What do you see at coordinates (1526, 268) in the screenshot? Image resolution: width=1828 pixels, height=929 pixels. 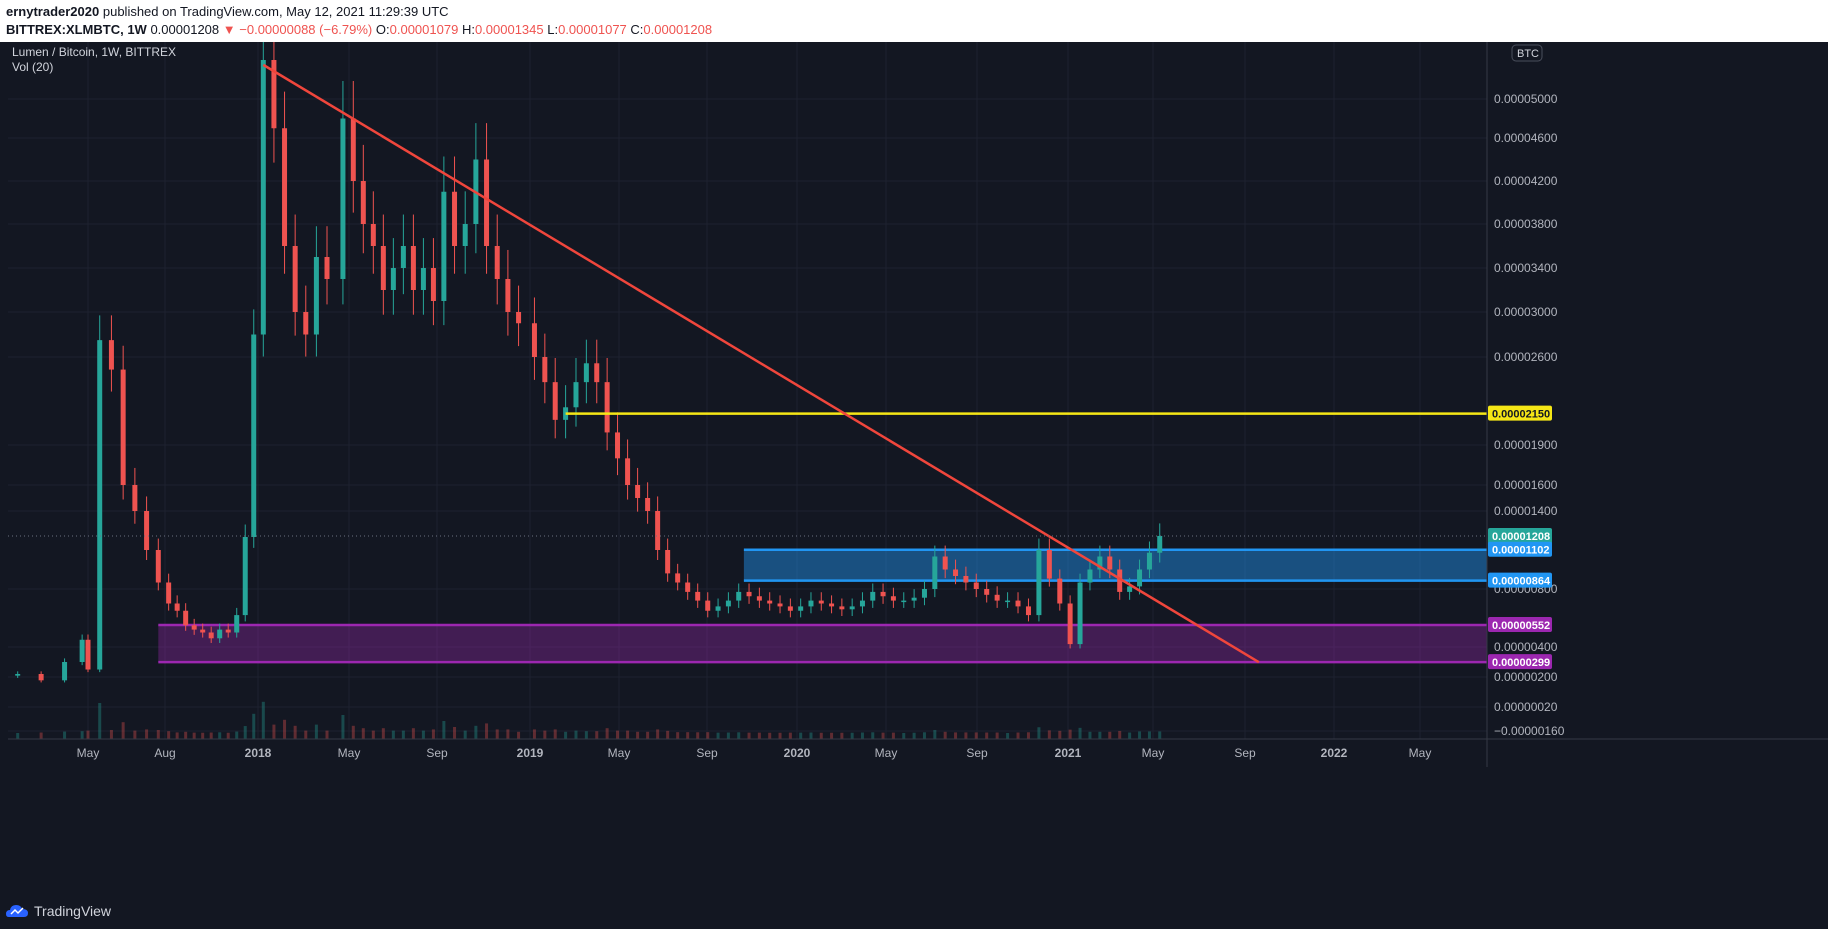 I see `price-tick-label: 0.00003400` at bounding box center [1526, 268].